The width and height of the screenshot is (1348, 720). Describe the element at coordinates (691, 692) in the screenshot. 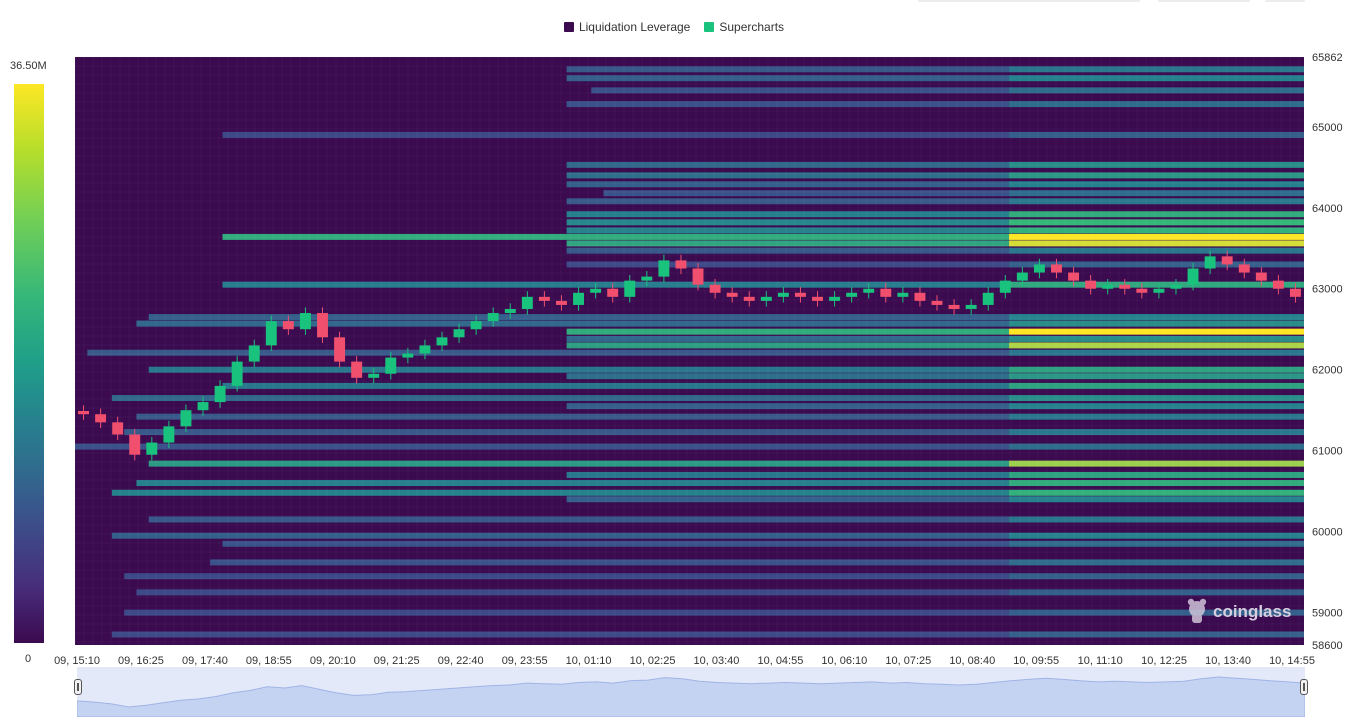

I see `range-navigator` at that location.